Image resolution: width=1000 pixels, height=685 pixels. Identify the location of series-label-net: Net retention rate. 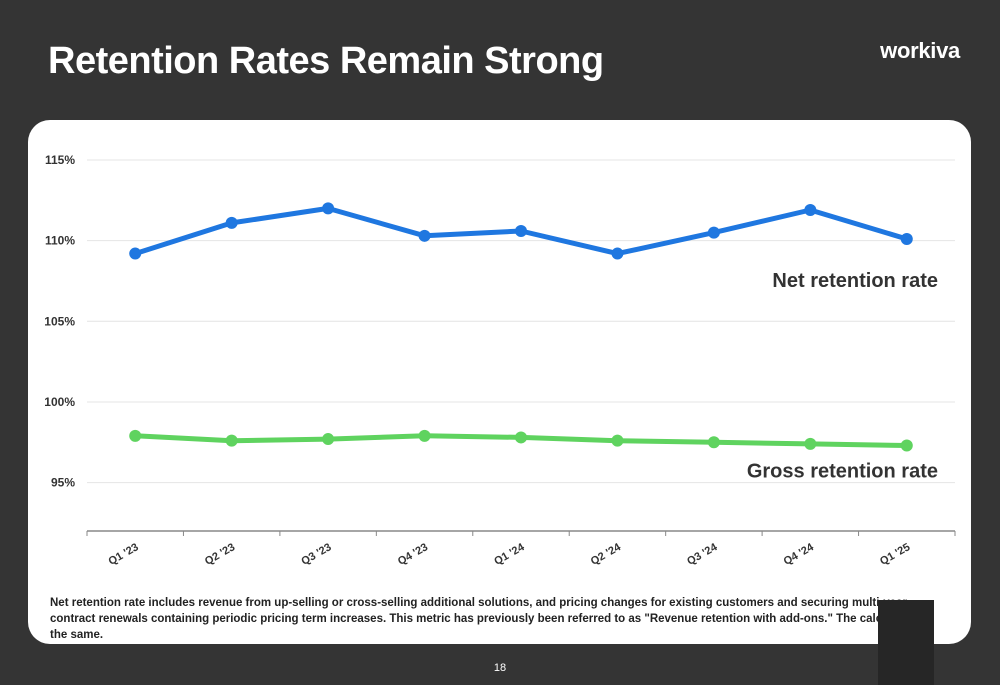
(855, 281).